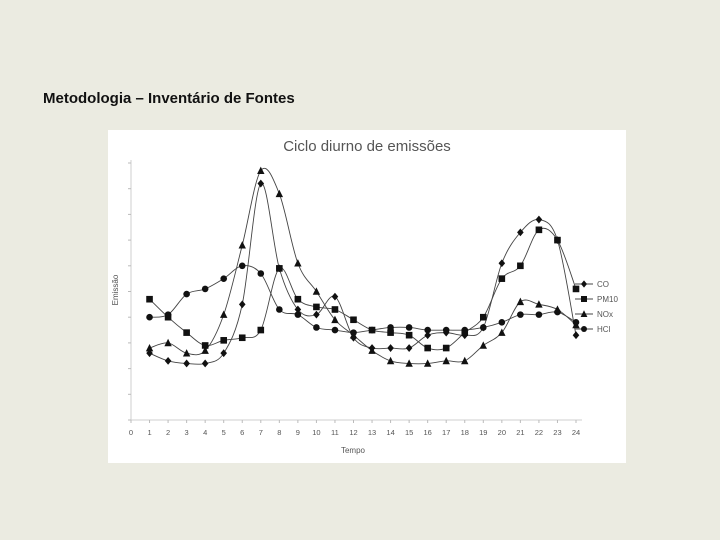  Describe the element at coordinates (584, 313) in the screenshot. I see `legend-marker-nox` at that location.